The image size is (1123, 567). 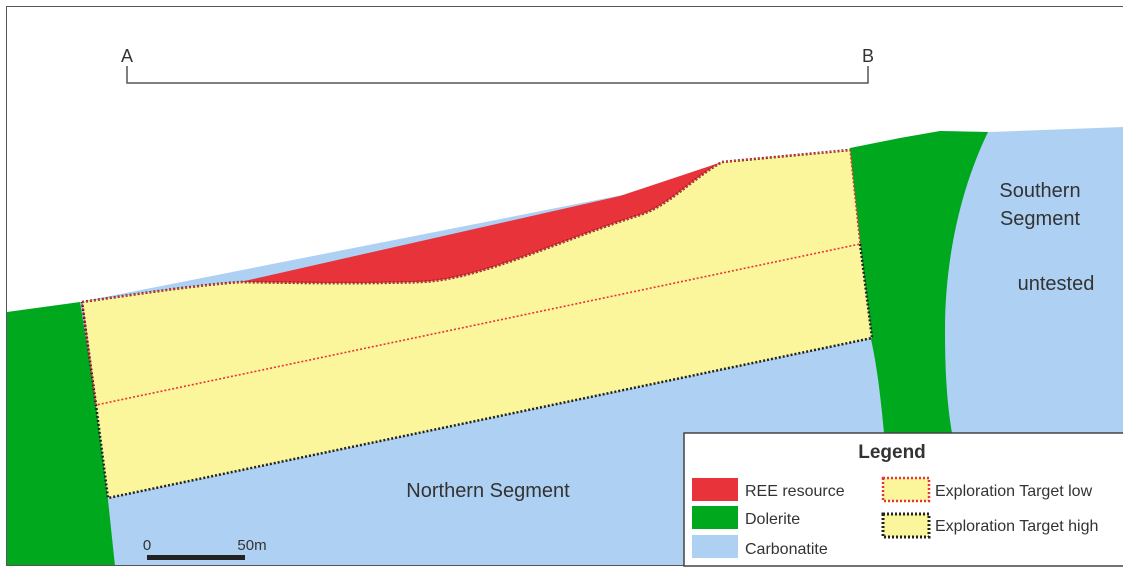 I want to click on dolerite-right, so click(x=919, y=282).